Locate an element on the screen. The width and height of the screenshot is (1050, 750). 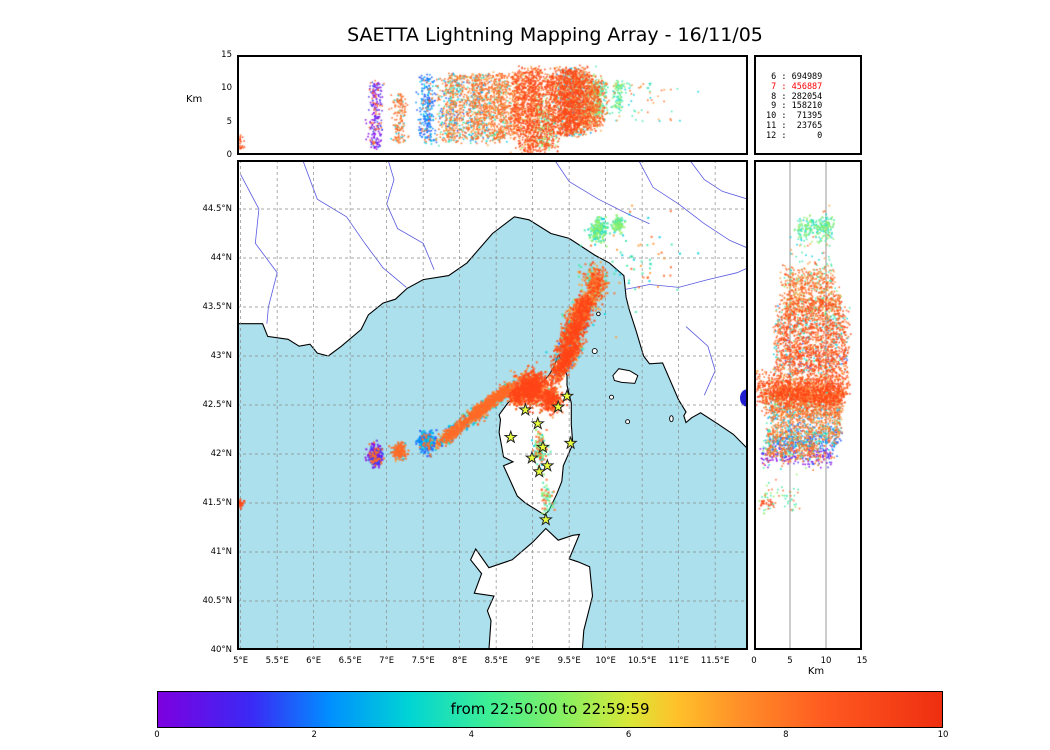
colorbar-label: from 22:50:00 to 22:59:59 is located at coordinates (550, 709).